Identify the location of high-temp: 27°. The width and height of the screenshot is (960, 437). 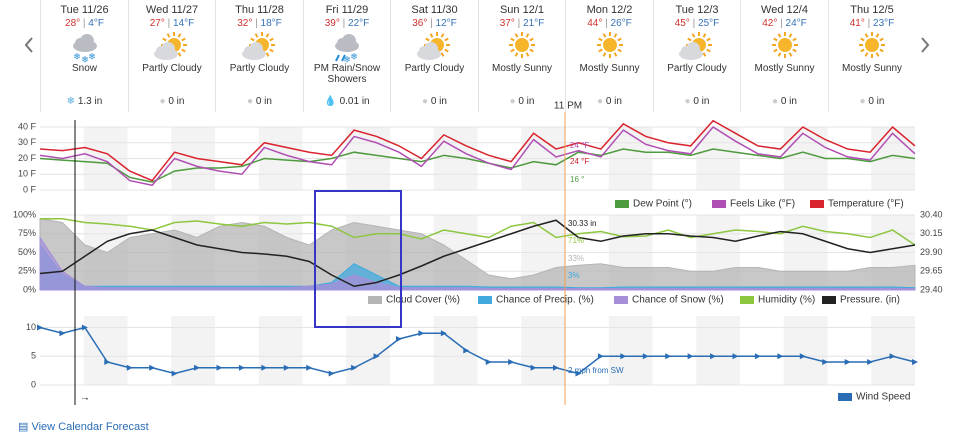
(157, 23).